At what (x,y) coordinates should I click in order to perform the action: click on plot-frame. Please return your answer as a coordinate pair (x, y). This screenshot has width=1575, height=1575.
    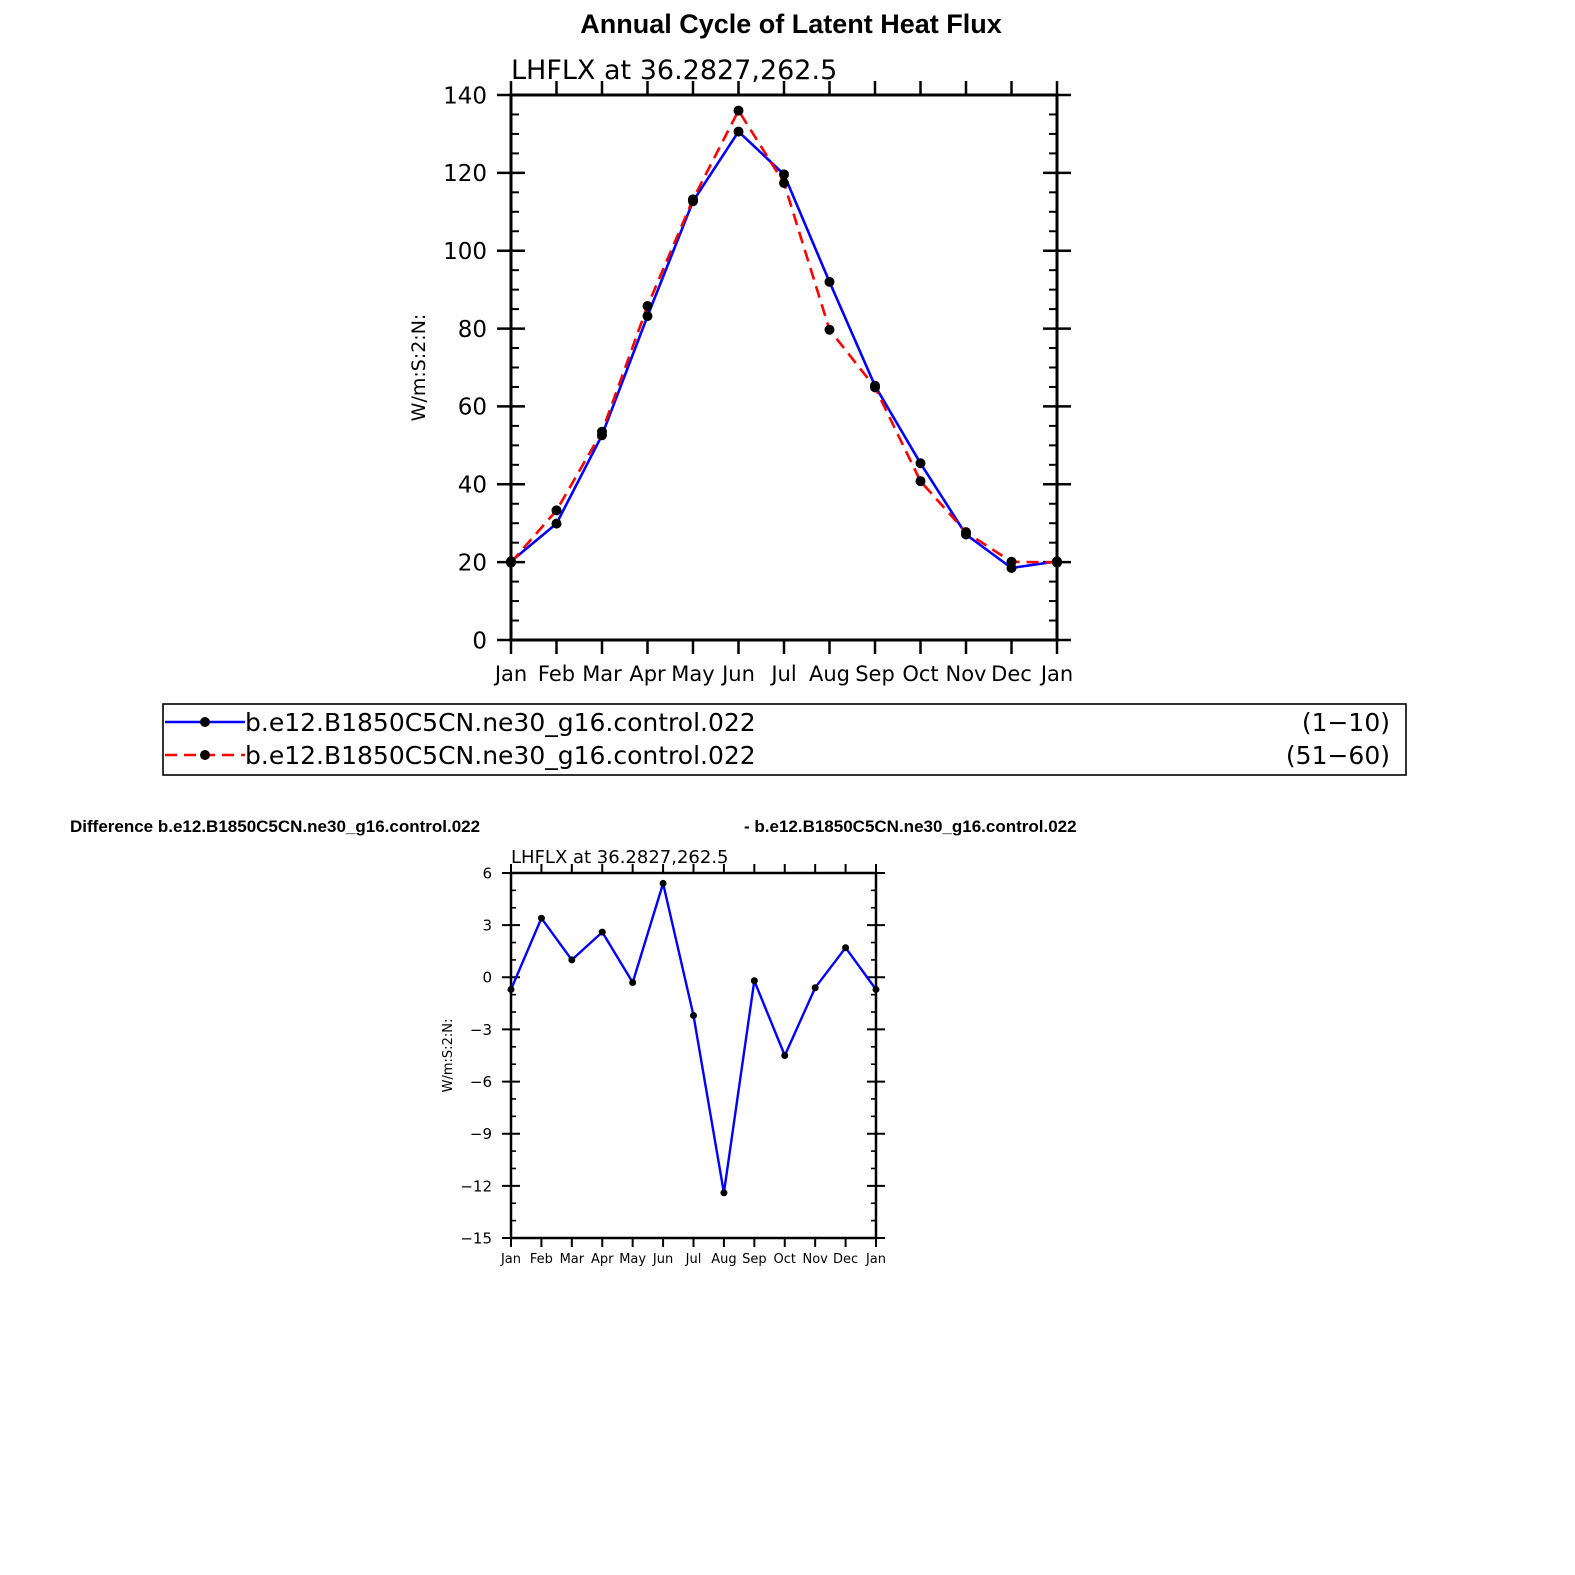
    Looking at the image, I should click on (693, 1055).